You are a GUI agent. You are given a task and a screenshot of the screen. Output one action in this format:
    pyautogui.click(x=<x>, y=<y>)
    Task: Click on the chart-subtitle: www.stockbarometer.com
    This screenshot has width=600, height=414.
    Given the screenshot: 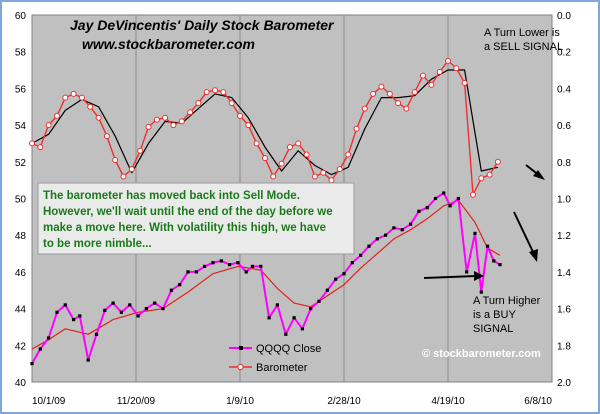 What is the action you would take?
    pyautogui.click(x=168, y=44)
    